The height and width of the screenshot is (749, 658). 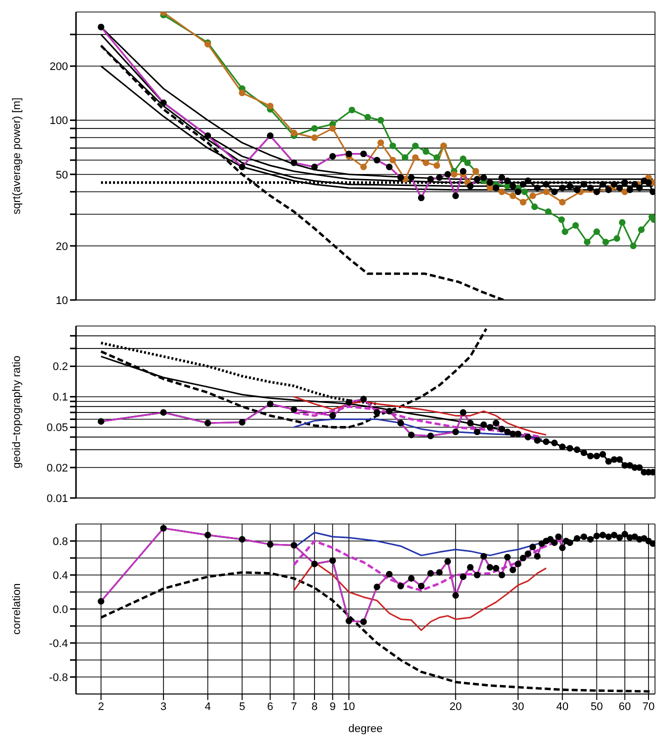 I want to click on y-tick-label: 0.01, so click(x=57, y=498).